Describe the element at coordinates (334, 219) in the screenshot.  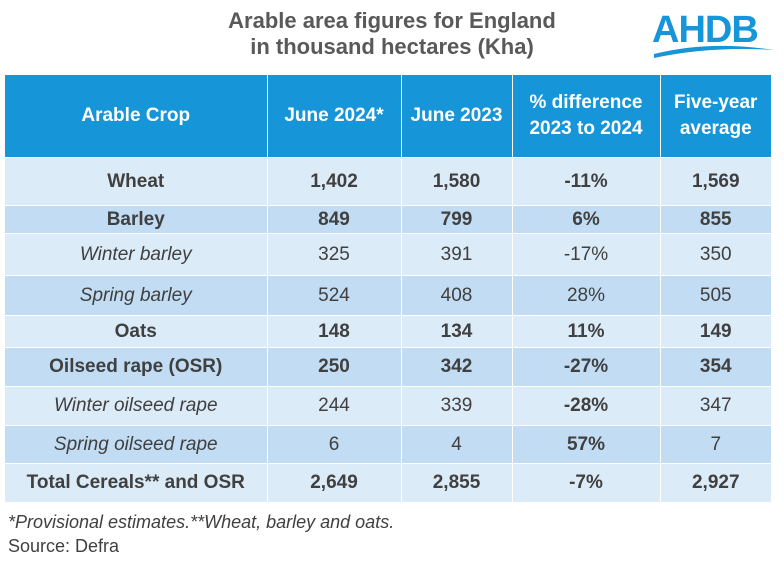
I see `june-2024-cell: 849` at that location.